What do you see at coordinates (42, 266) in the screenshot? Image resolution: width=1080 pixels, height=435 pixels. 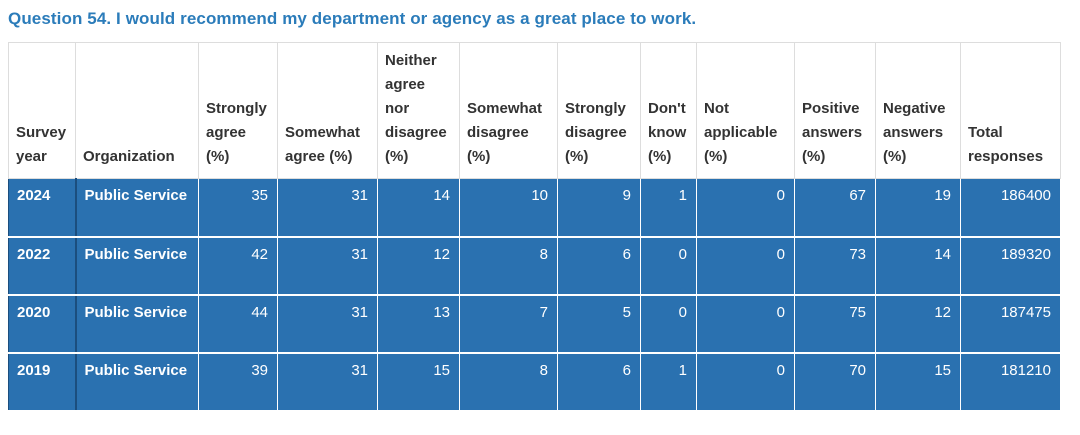 I see `row-header-survey-year: 2022` at bounding box center [42, 266].